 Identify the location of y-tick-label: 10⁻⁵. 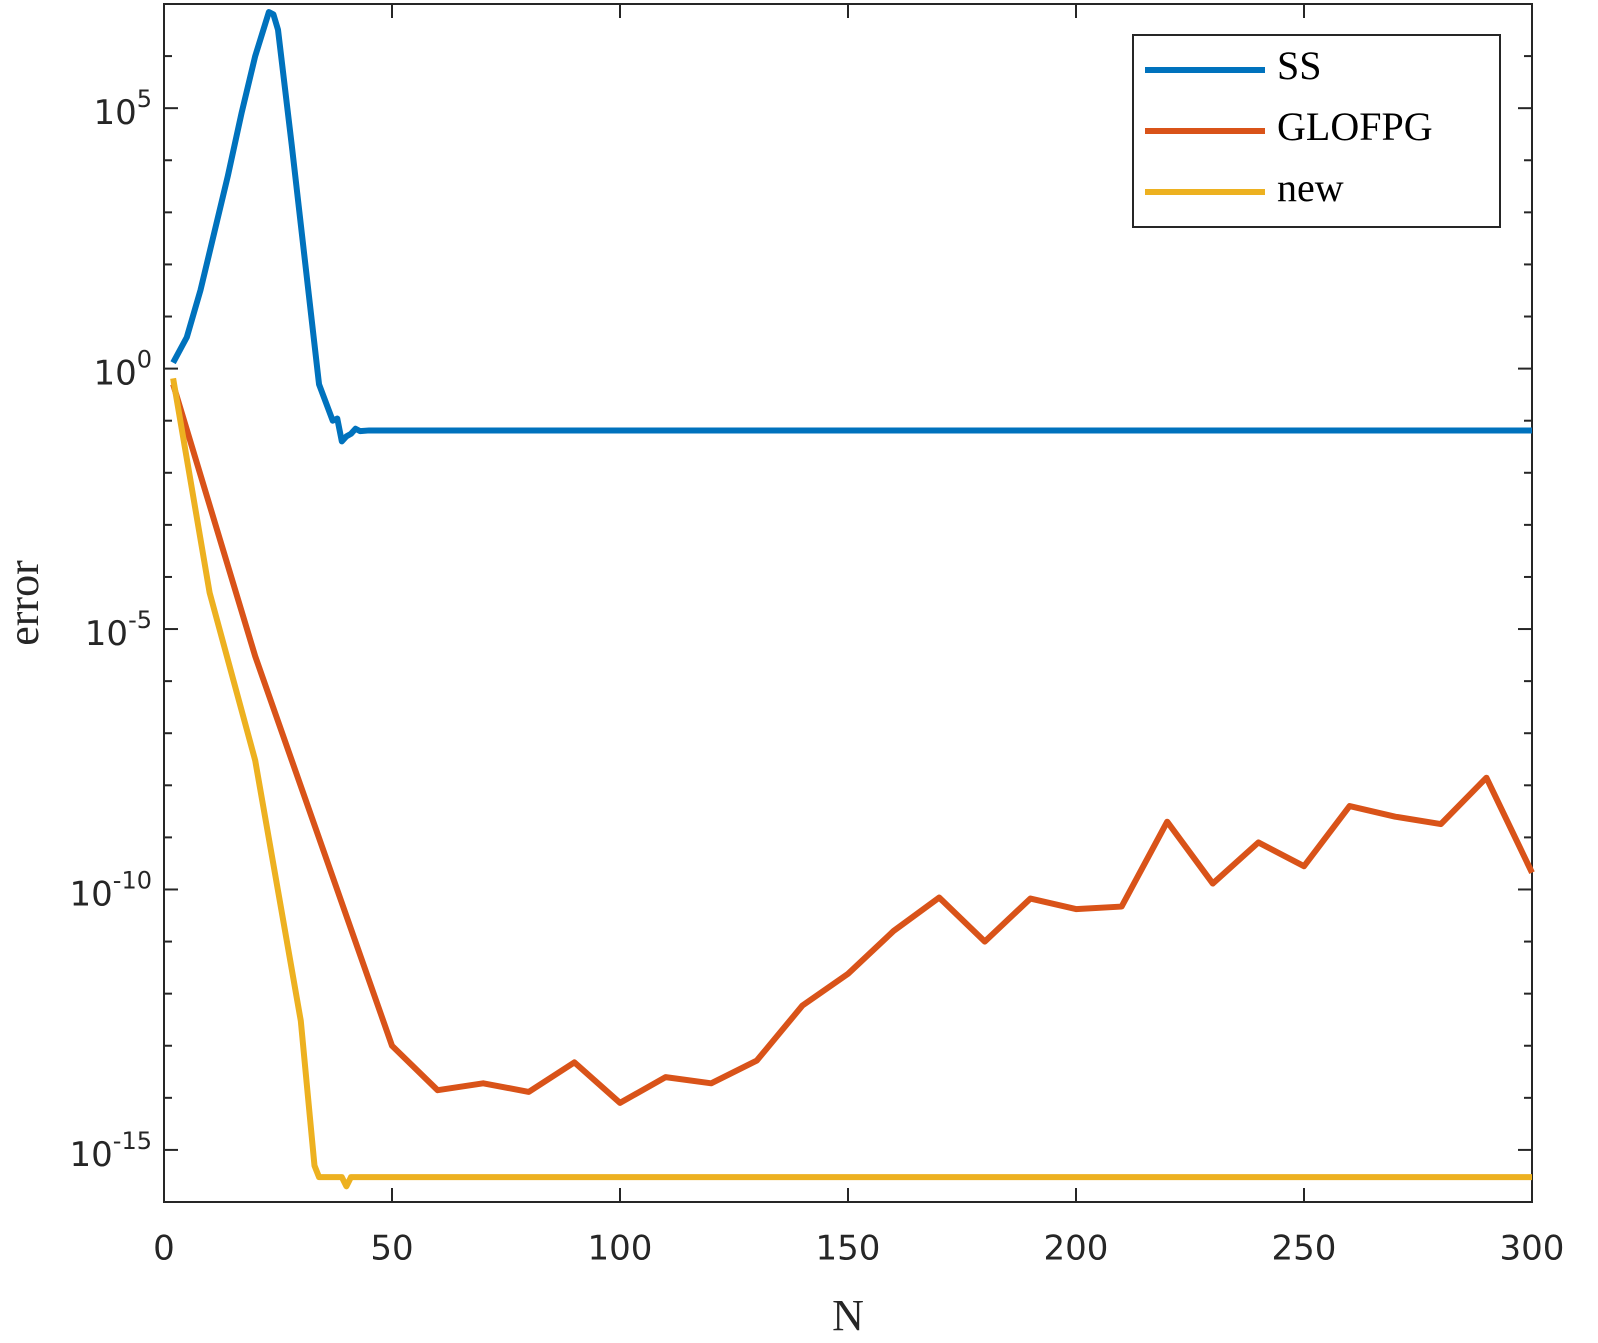
(118, 630).